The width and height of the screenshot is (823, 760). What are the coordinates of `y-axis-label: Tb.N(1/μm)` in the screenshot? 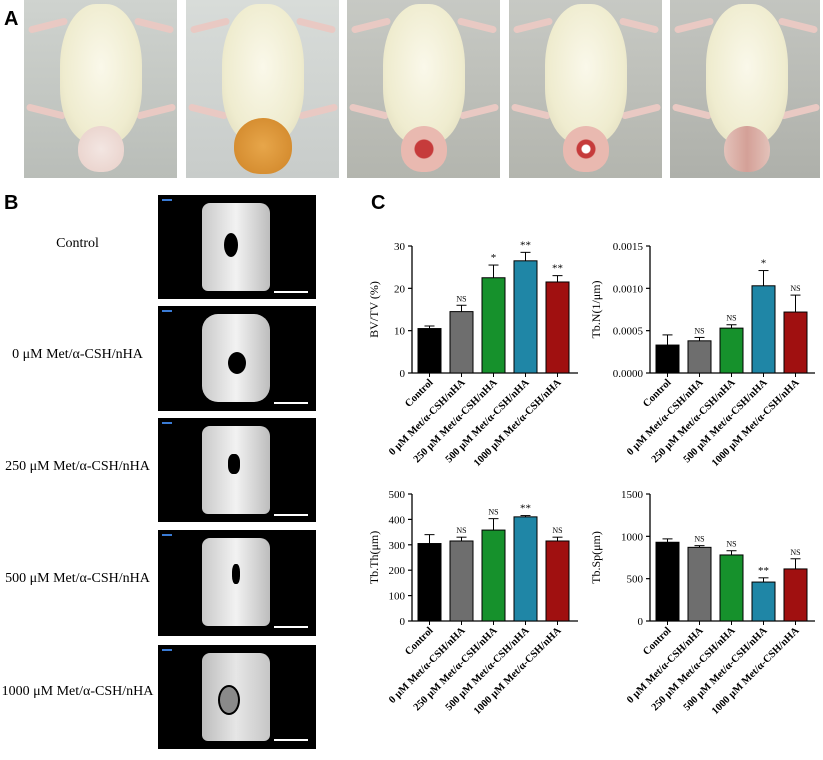 It's located at (596, 309).